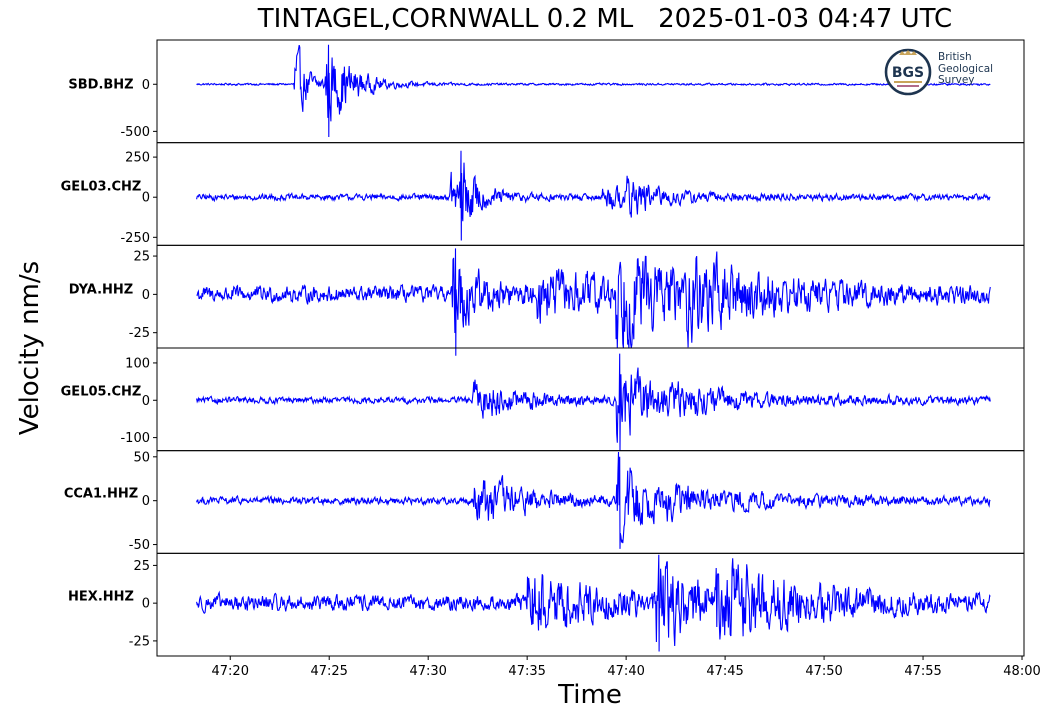 This screenshot has height=723, width=1050. What do you see at coordinates (101, 597) in the screenshot?
I see `station-label: HEX.HHZ` at bounding box center [101, 597].